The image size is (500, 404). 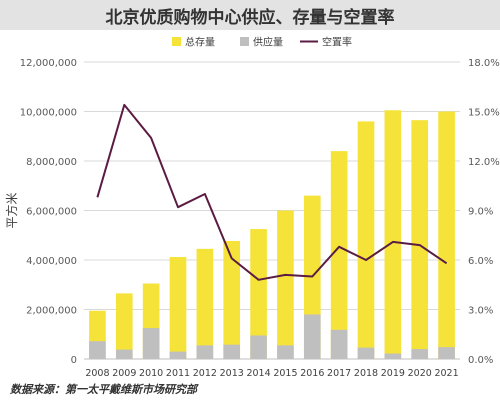 What do you see at coordinates (312, 373) in the screenshot?
I see `x-tick-label: 2016` at bounding box center [312, 373].